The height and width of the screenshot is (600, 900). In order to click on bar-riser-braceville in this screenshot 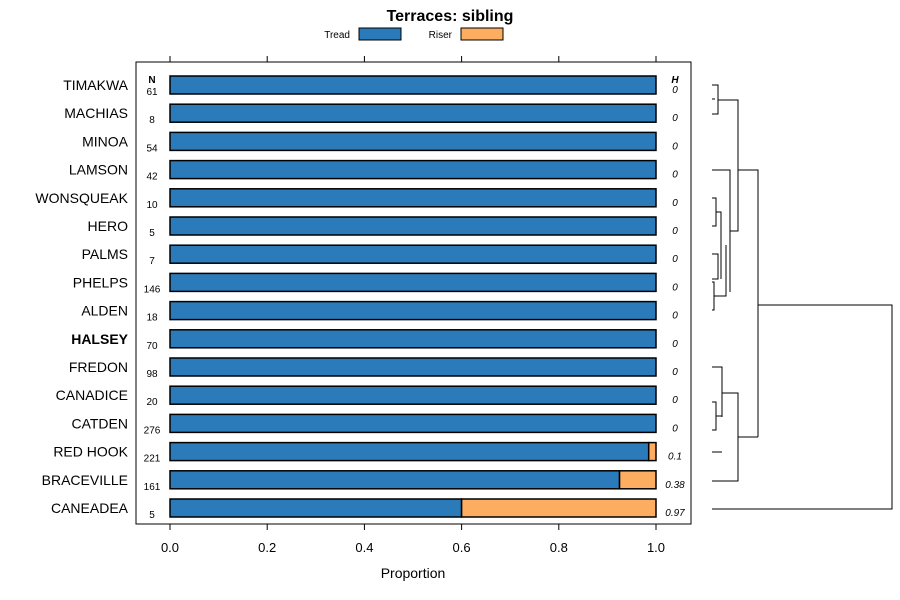, I will do `click(637, 480)`.